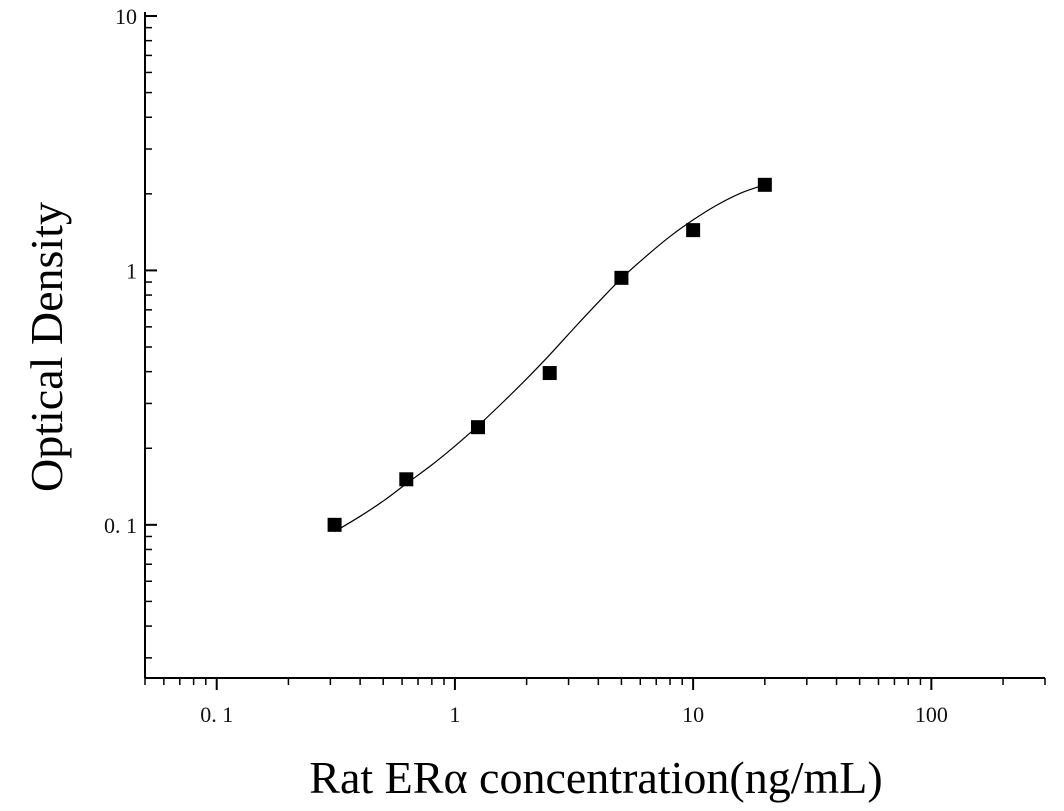 The height and width of the screenshot is (811, 1064). What do you see at coordinates (216, 714) in the screenshot?
I see `x-tick-label: 0. 1` at bounding box center [216, 714].